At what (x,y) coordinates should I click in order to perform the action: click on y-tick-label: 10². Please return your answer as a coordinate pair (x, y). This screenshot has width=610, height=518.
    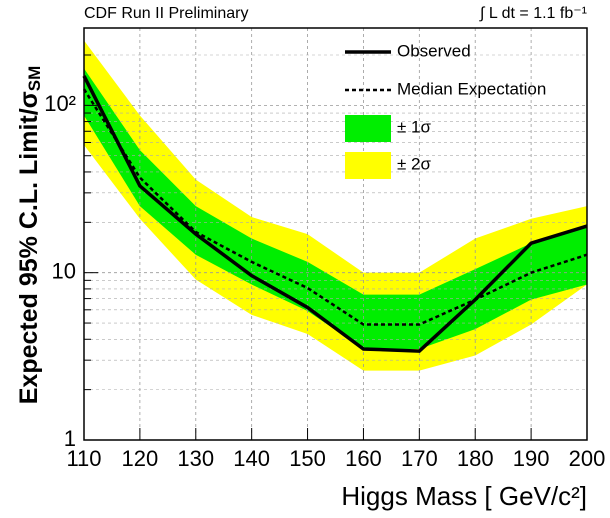
    Looking at the image, I should click on (60, 103).